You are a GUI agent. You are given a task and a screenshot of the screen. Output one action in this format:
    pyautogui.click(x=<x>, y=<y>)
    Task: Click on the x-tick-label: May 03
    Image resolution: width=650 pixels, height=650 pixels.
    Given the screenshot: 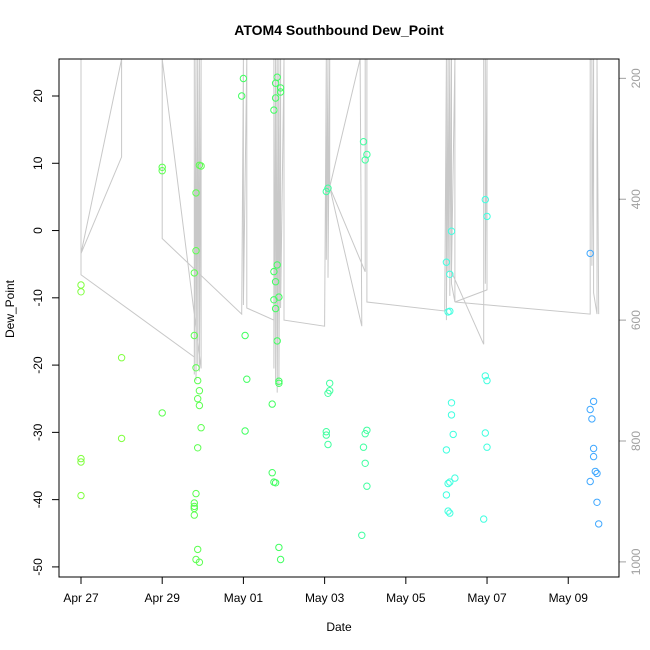 What is the action you would take?
    pyautogui.click(x=325, y=598)
    